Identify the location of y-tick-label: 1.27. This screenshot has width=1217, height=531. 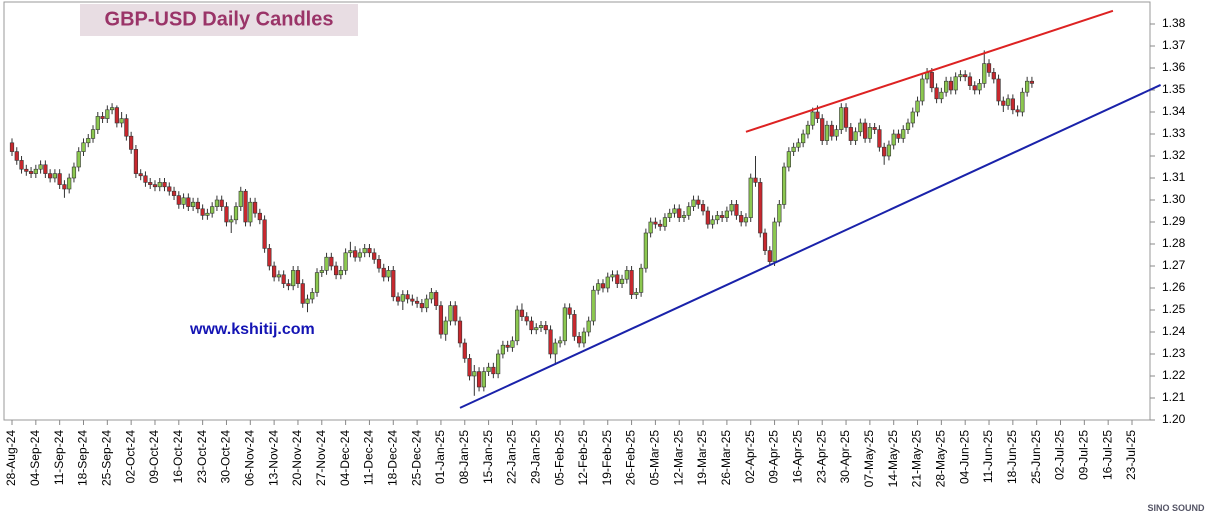
(1174, 265).